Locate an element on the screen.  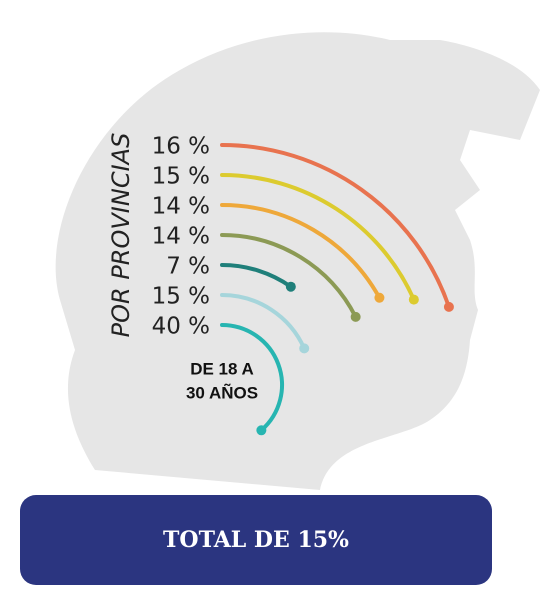
value-label: 16 % is located at coordinates (181, 147).